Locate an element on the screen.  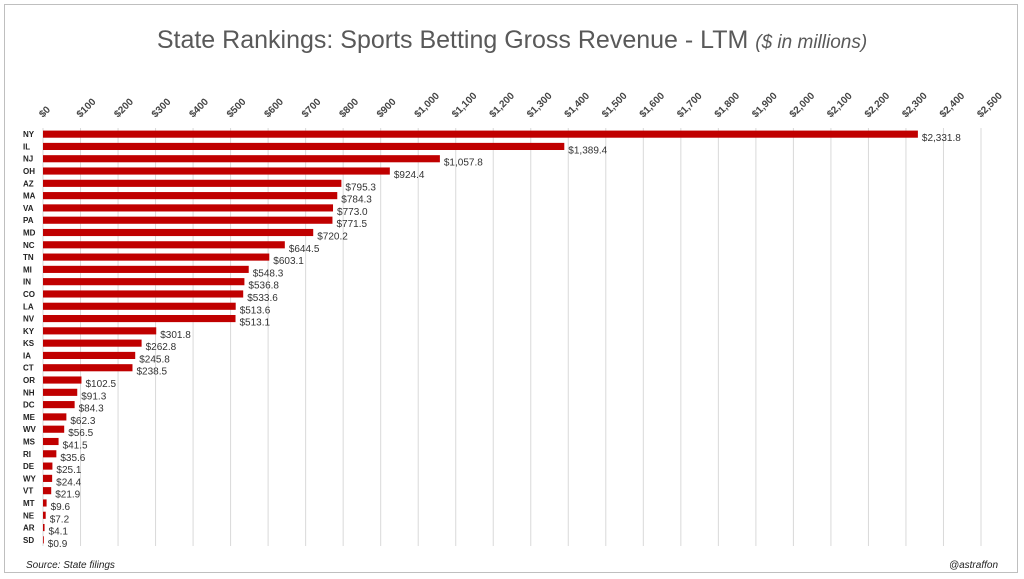
x-tick-label: $2,200 is located at coordinates (878, 105).